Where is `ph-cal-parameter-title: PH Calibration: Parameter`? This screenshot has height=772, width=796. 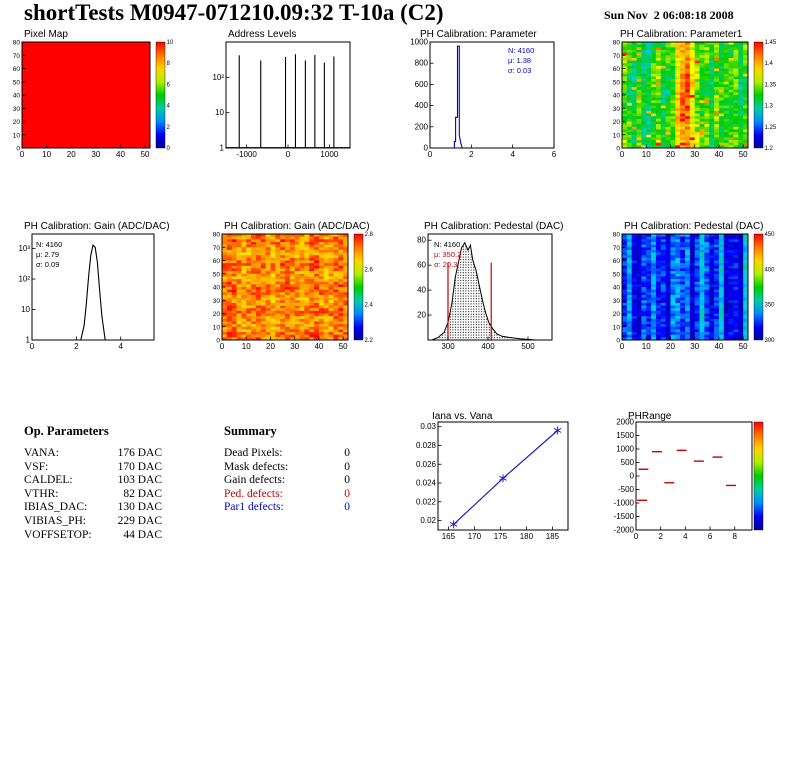
ph-cal-parameter-title: PH Calibration: Parameter is located at coordinates (478, 34).